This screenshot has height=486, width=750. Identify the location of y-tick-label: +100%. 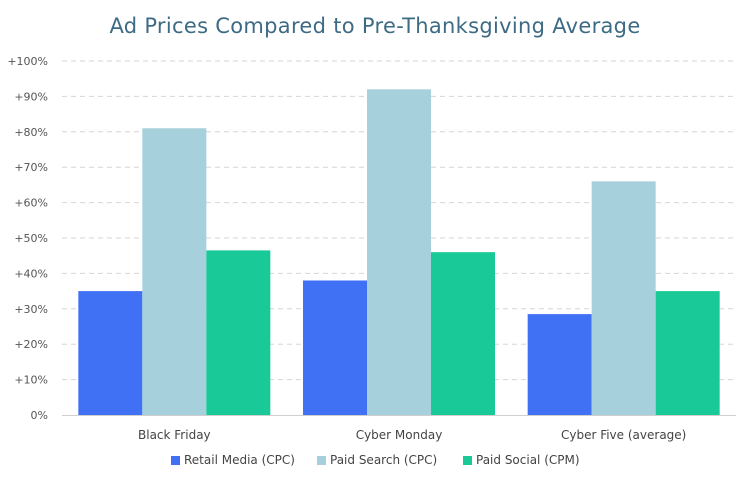
(27, 61).